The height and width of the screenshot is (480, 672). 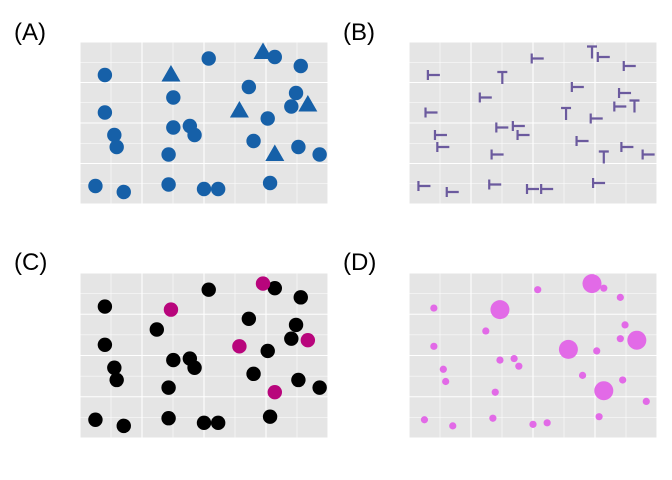 What do you see at coordinates (535, 352) in the screenshot?
I see `panel-d-points` at bounding box center [535, 352].